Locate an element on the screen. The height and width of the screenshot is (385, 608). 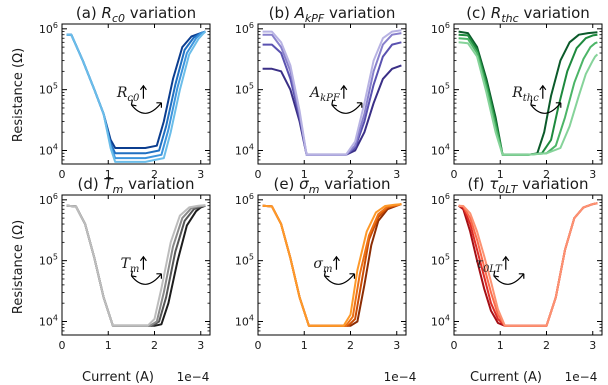
x-multiplier-left: 1e−4 is located at coordinates (193, 377).